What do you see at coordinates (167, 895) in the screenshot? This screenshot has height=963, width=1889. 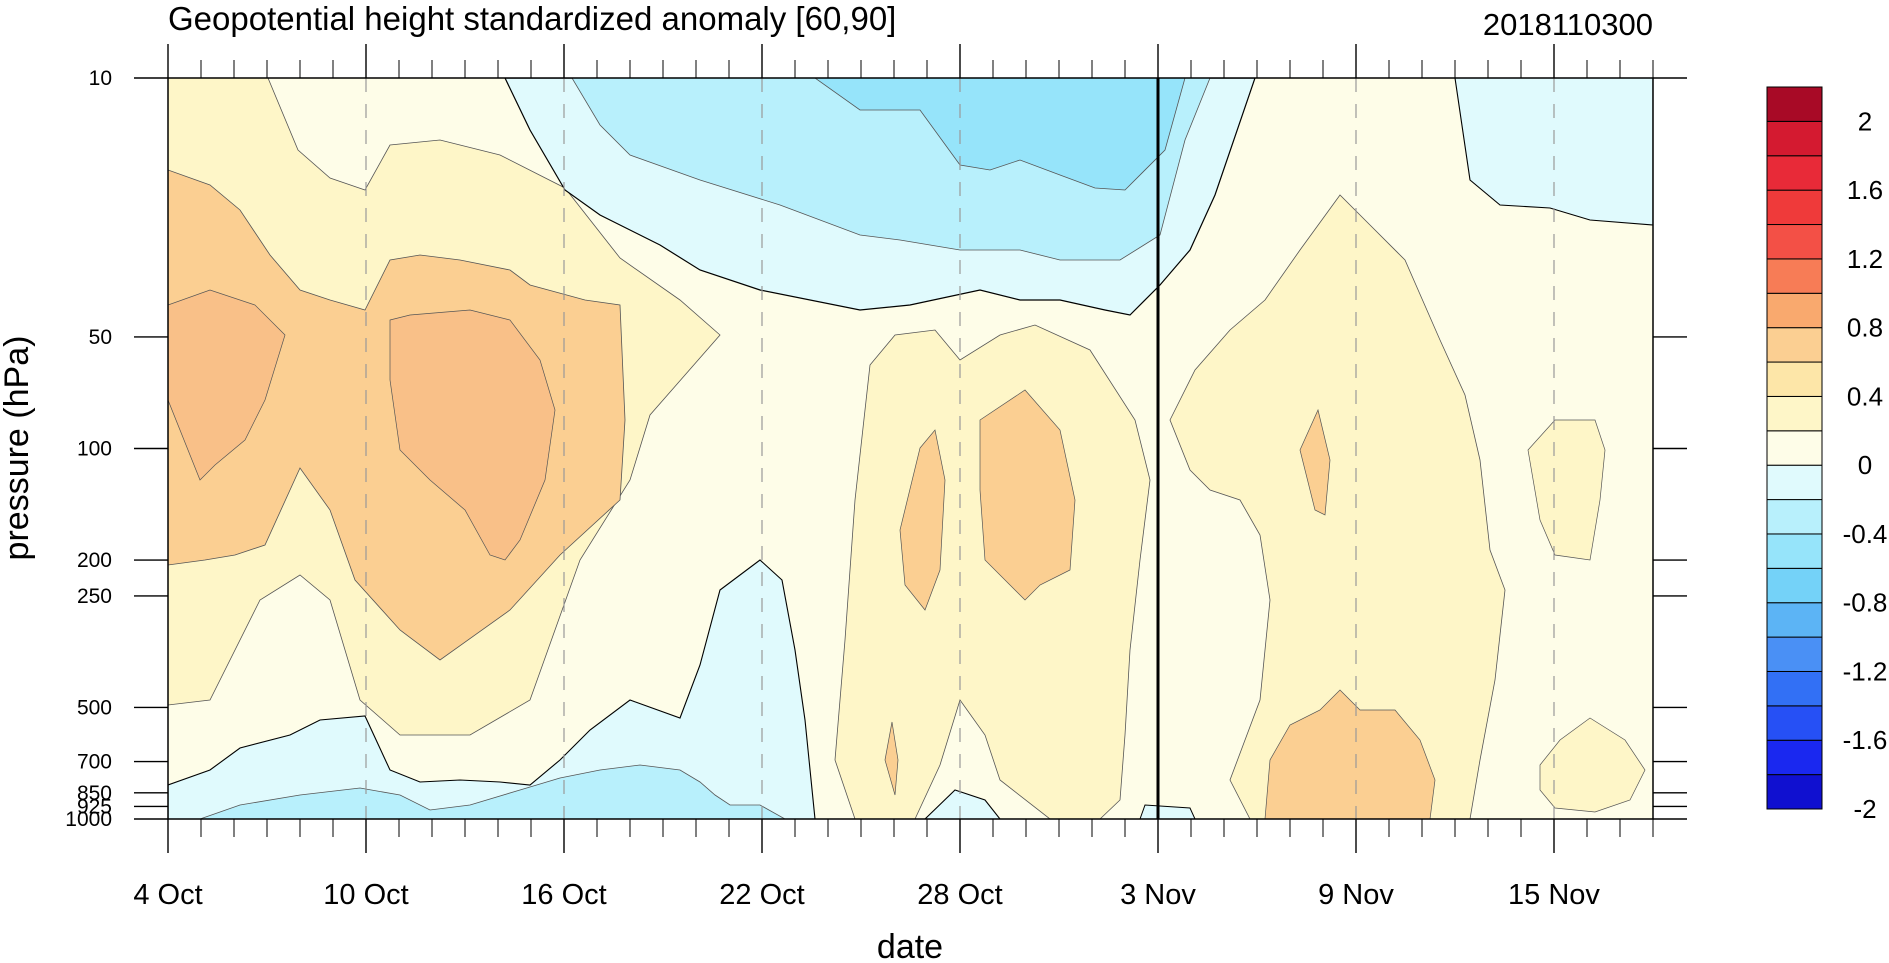 I see `x-tick-label: 4 Oct` at bounding box center [167, 895].